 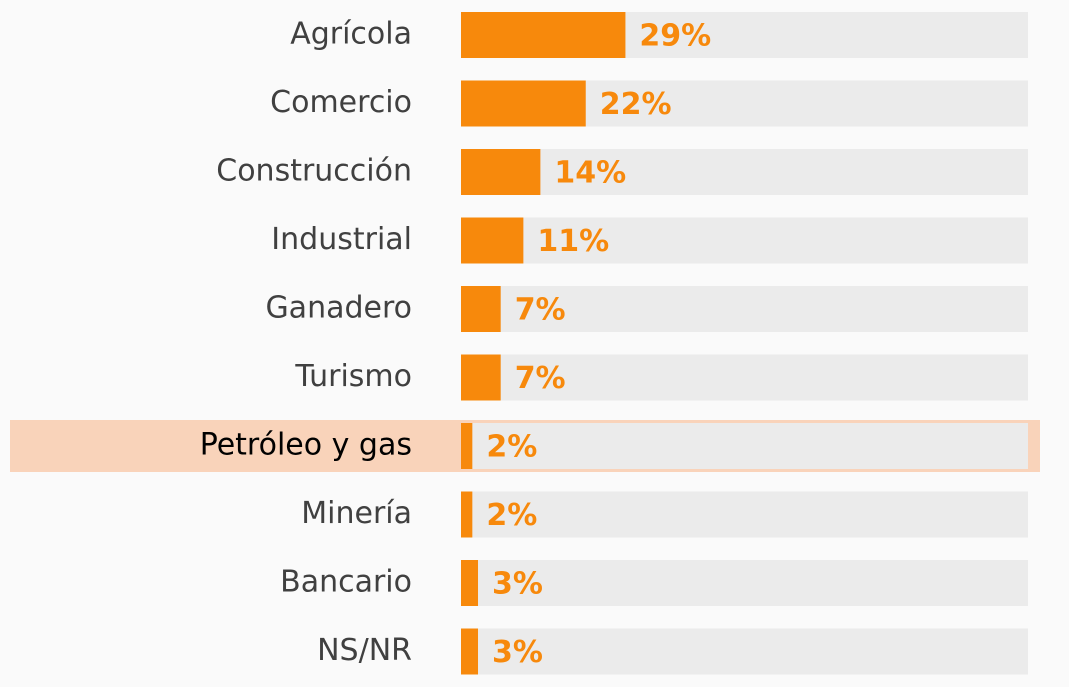 What do you see at coordinates (675, 36) in the screenshot?
I see `value-label: 29%` at bounding box center [675, 36].